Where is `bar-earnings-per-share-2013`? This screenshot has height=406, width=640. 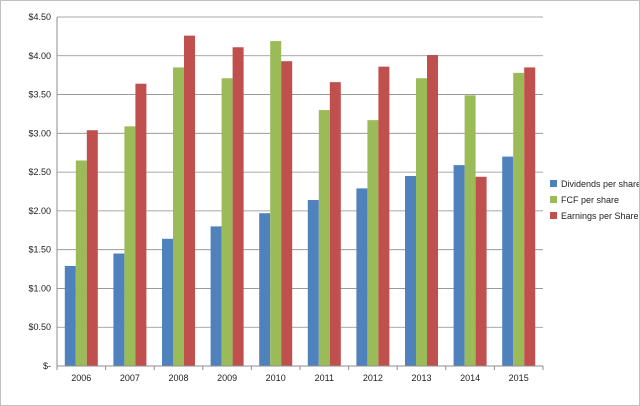
bar-earnings-per-share-2013 is located at coordinates (432, 210).